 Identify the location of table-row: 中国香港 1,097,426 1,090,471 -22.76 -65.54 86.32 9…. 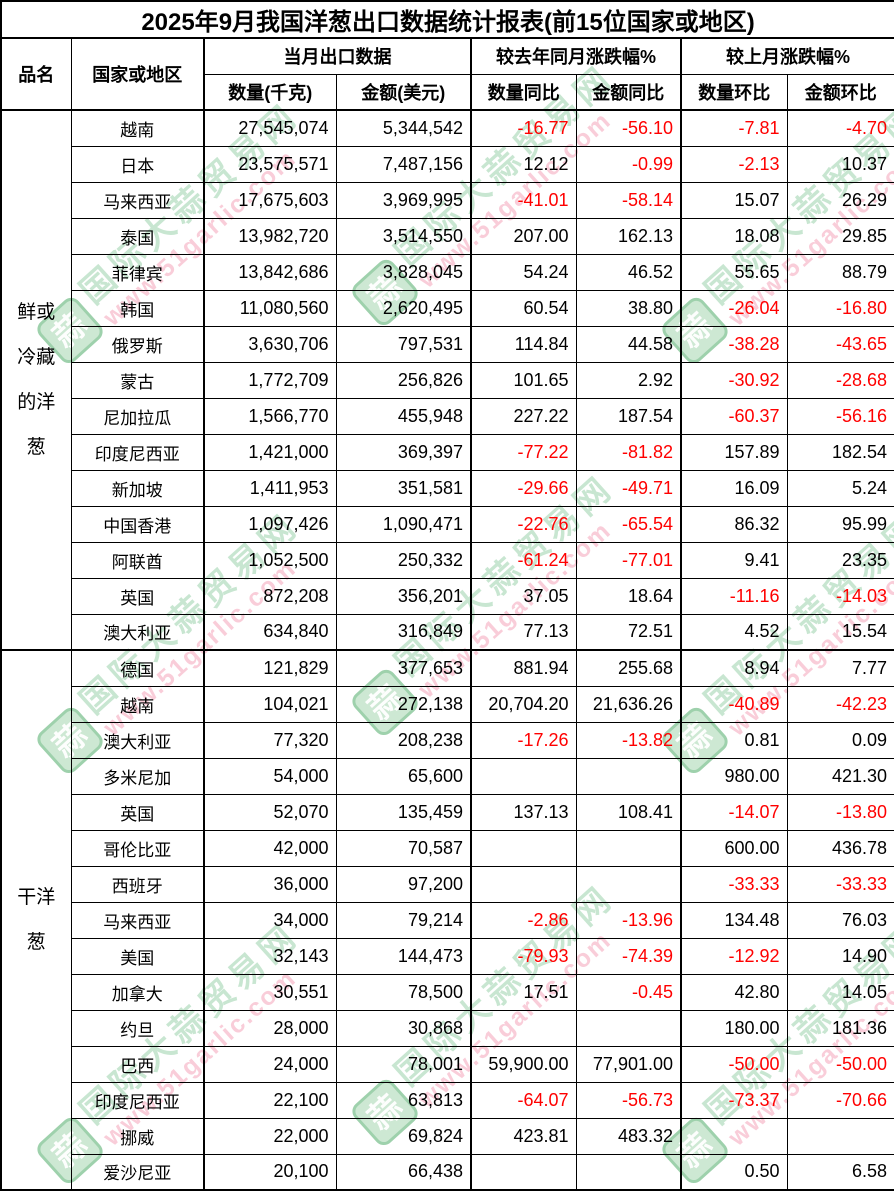
(447, 524).